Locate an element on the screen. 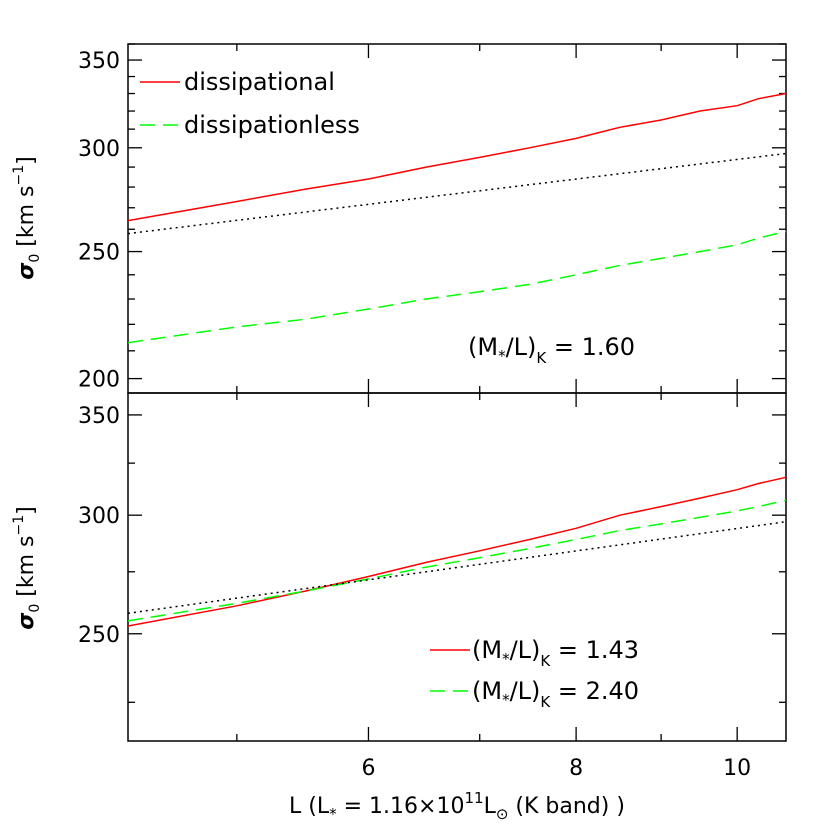 The height and width of the screenshot is (830, 830). legend-label-ratio-143: (M*/L)K = 1.43 is located at coordinates (555, 653).